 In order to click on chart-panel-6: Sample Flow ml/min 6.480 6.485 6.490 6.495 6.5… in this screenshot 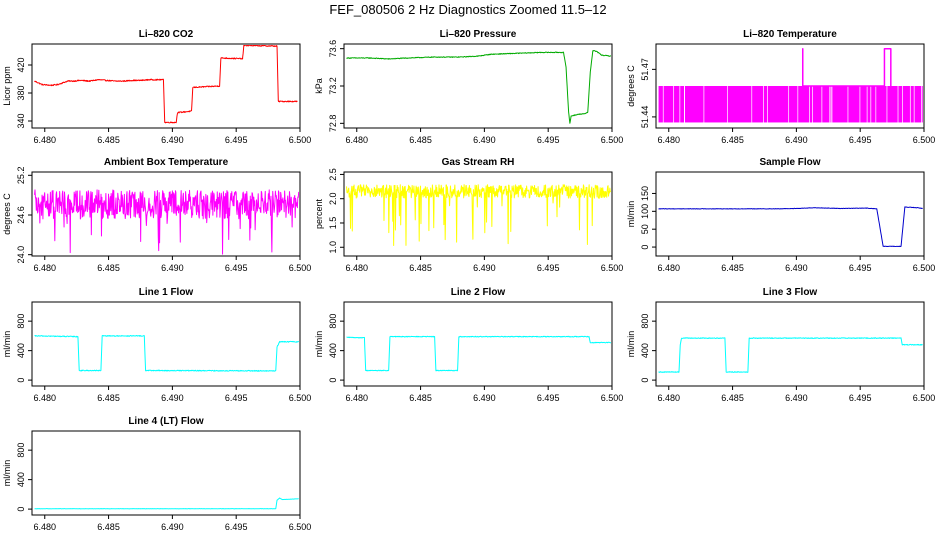, I will do `click(780, 215)`.